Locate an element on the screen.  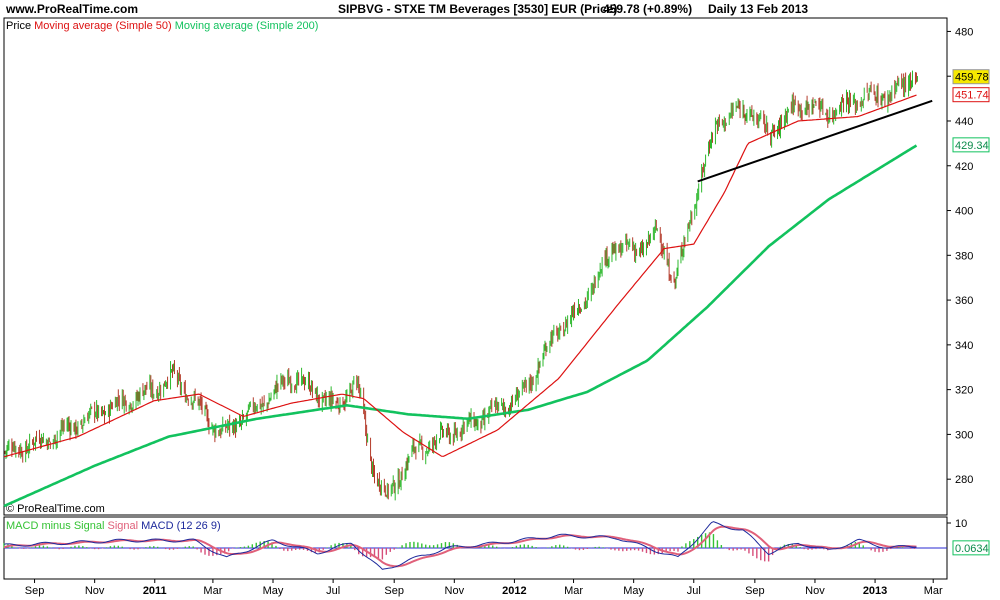
x-tick-label: 2013 is located at coordinates (875, 591).